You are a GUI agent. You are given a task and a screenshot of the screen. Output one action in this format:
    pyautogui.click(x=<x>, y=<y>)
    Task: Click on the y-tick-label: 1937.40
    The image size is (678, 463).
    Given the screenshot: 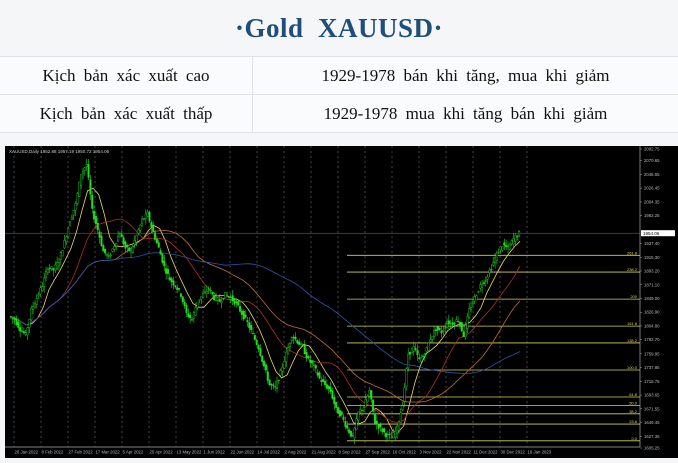 What is the action you would take?
    pyautogui.click(x=652, y=243)
    